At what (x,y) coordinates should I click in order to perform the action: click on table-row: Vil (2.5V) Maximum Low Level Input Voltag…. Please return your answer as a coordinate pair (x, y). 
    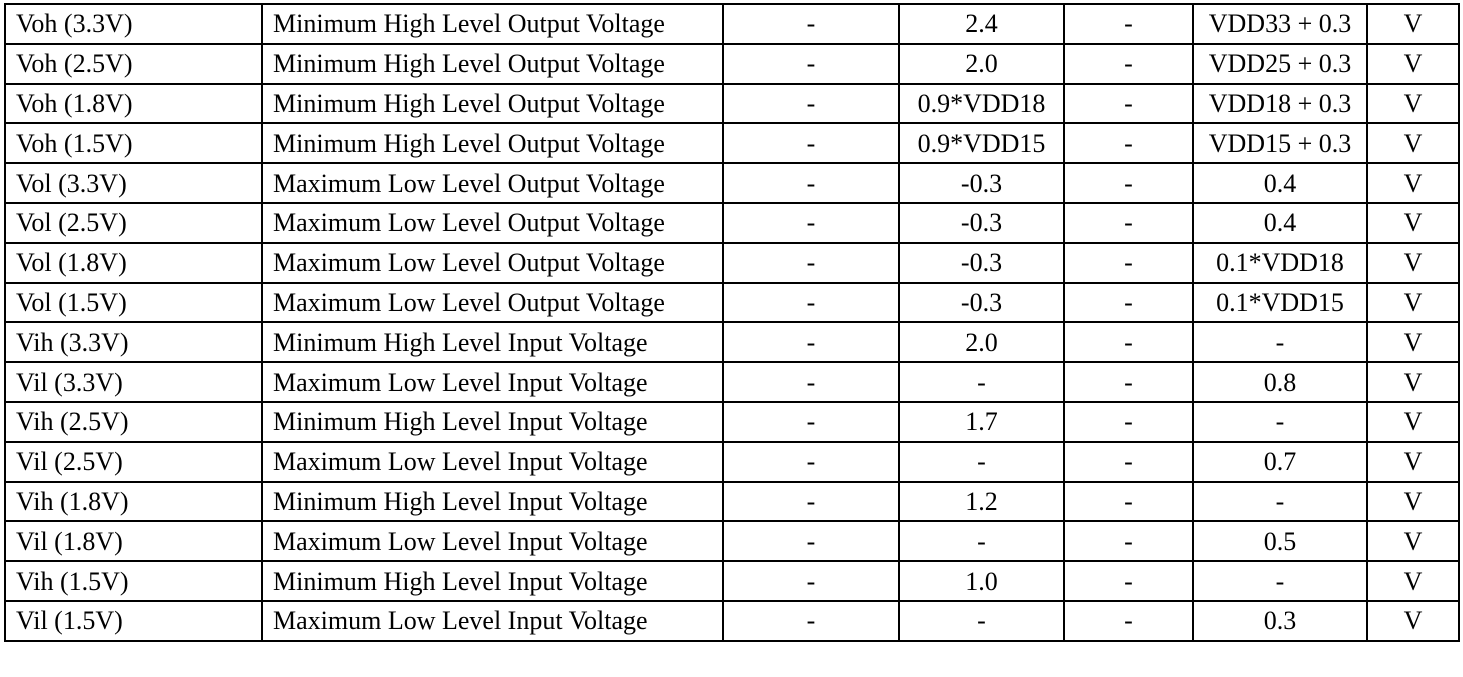
    Looking at the image, I should click on (732, 461).